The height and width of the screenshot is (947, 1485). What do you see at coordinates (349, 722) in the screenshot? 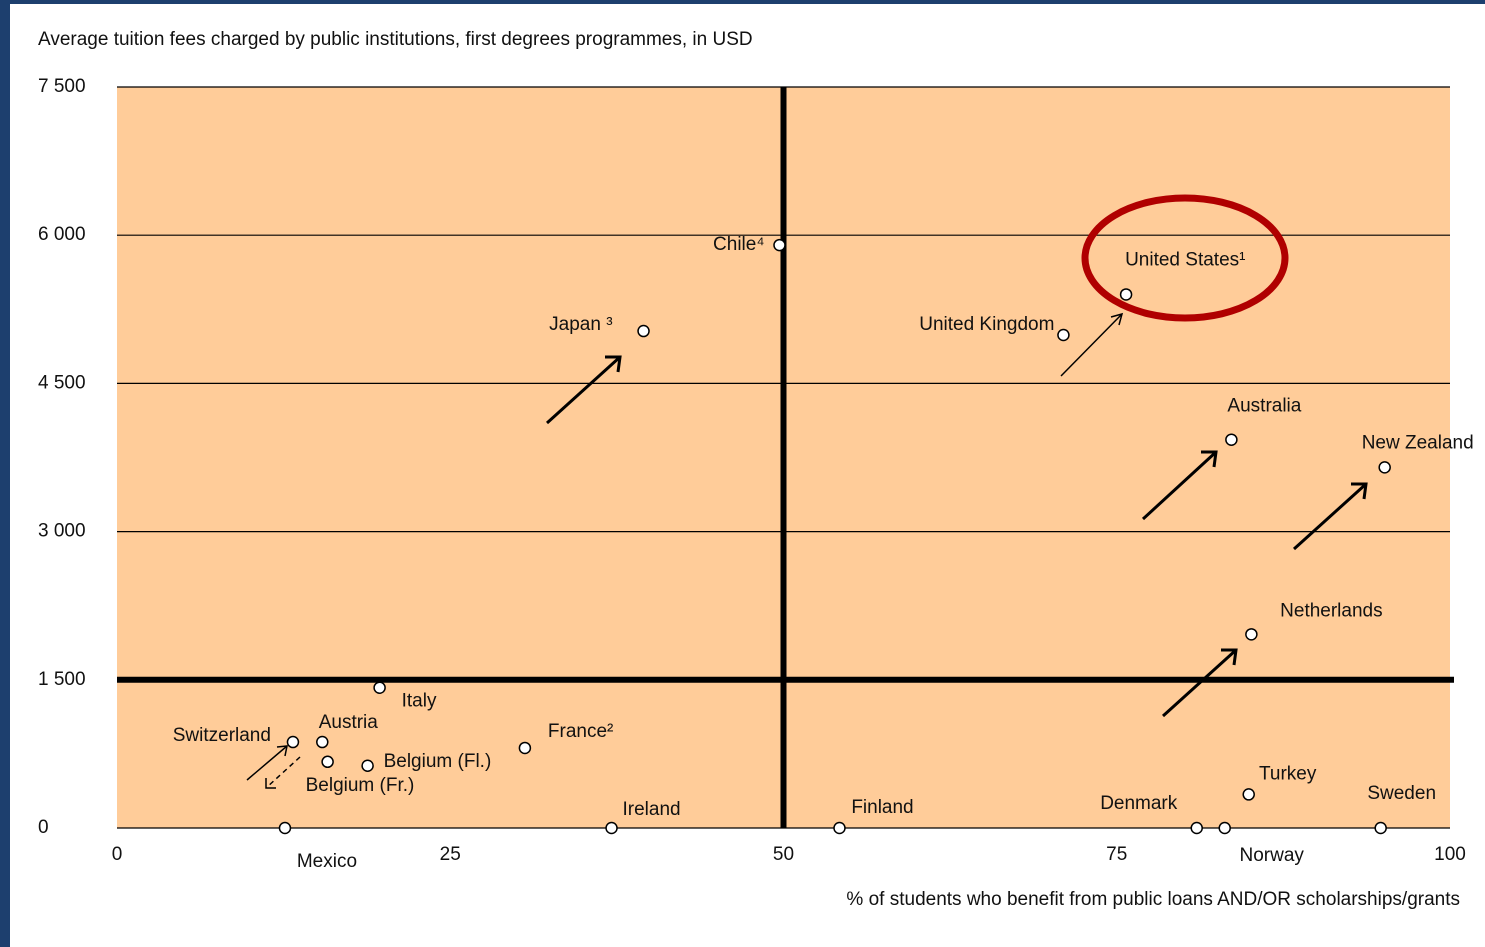
I see `point-label: Austria` at bounding box center [349, 722].